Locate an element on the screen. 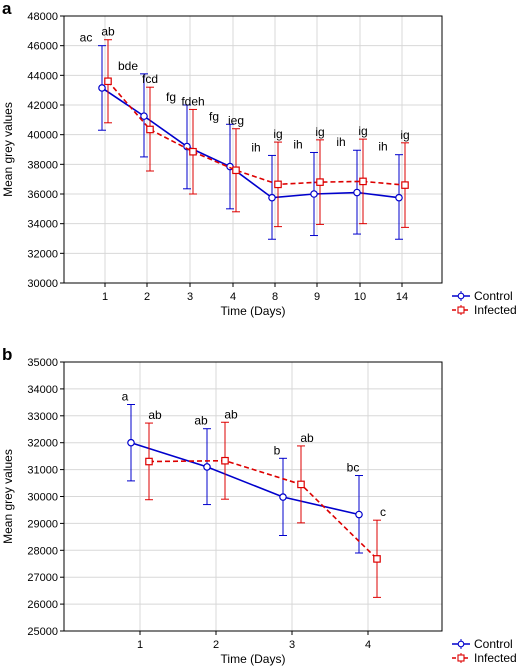 This screenshot has height=671, width=520. x-tick-label: 10 is located at coordinates (360, 297).